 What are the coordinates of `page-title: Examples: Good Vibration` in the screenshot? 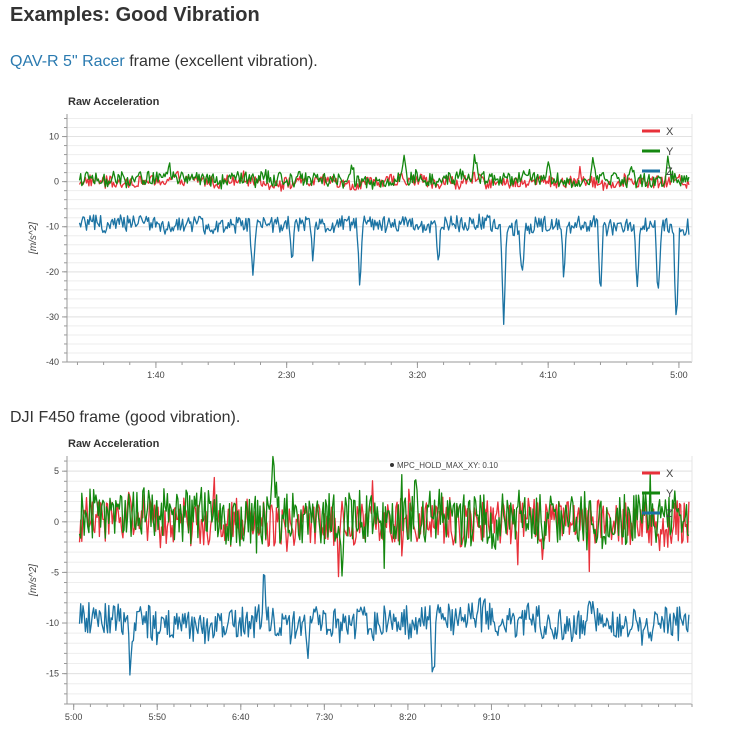 It's located at (135, 15).